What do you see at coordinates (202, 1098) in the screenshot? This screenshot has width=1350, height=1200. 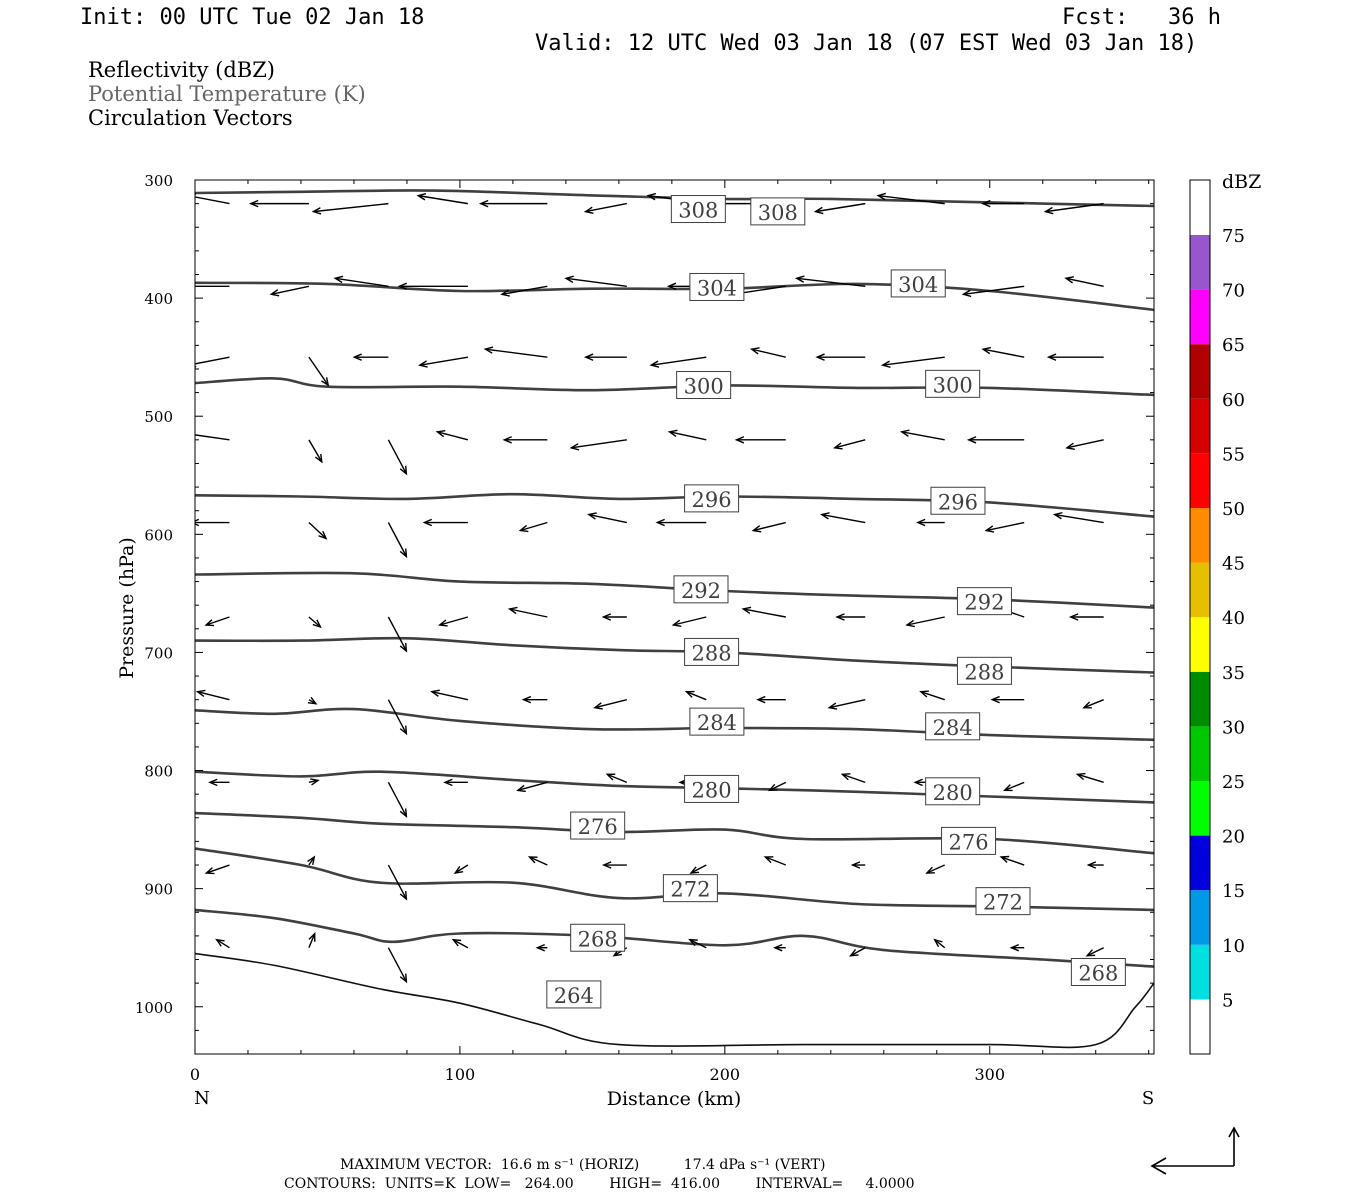 I see `x-axis-start-label: N` at bounding box center [202, 1098].